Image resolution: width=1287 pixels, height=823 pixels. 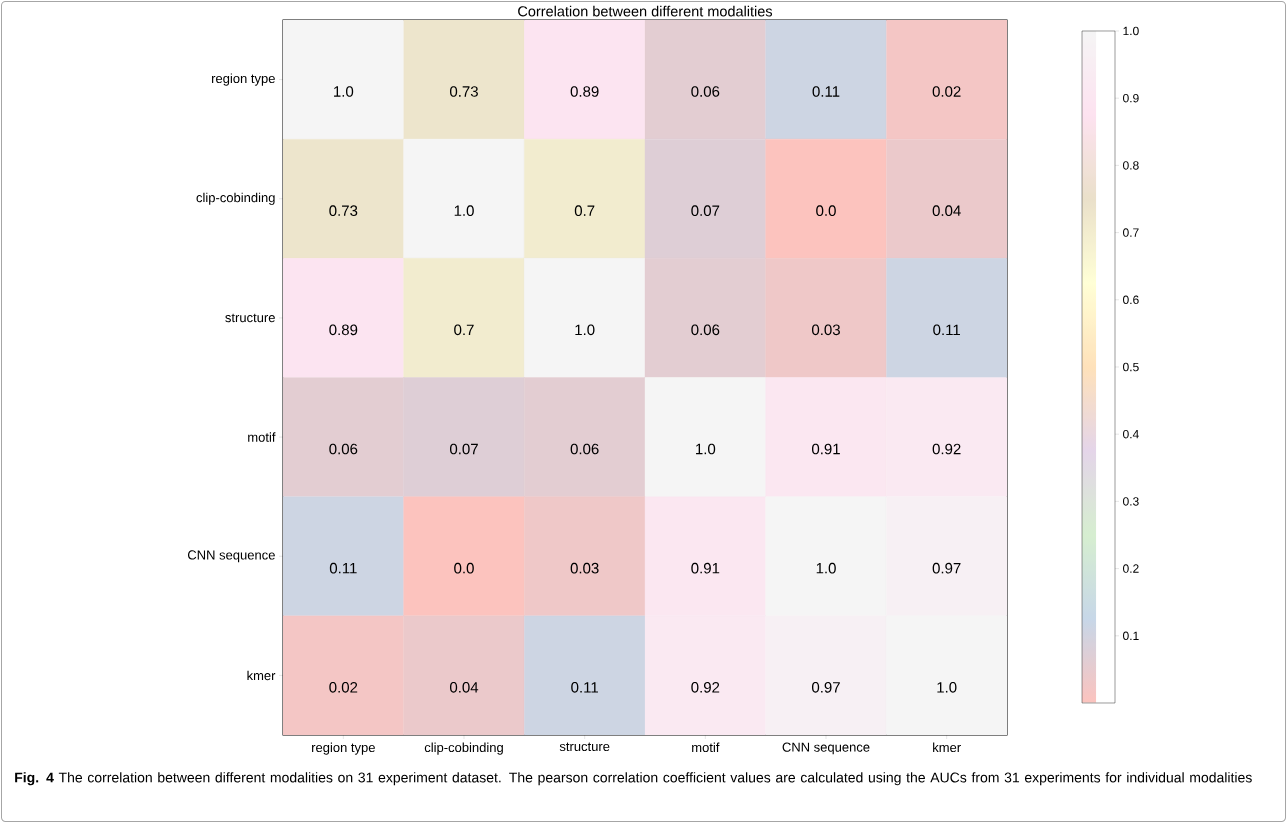 What do you see at coordinates (633, 779) in the screenshot?
I see `text: Fig. 4 The correlation between different modalities on 31 experiment dataset. The pearson correlation coefficient values are calculated using the AUCs from 31 experiments for individual modalities` at bounding box center [633, 779].